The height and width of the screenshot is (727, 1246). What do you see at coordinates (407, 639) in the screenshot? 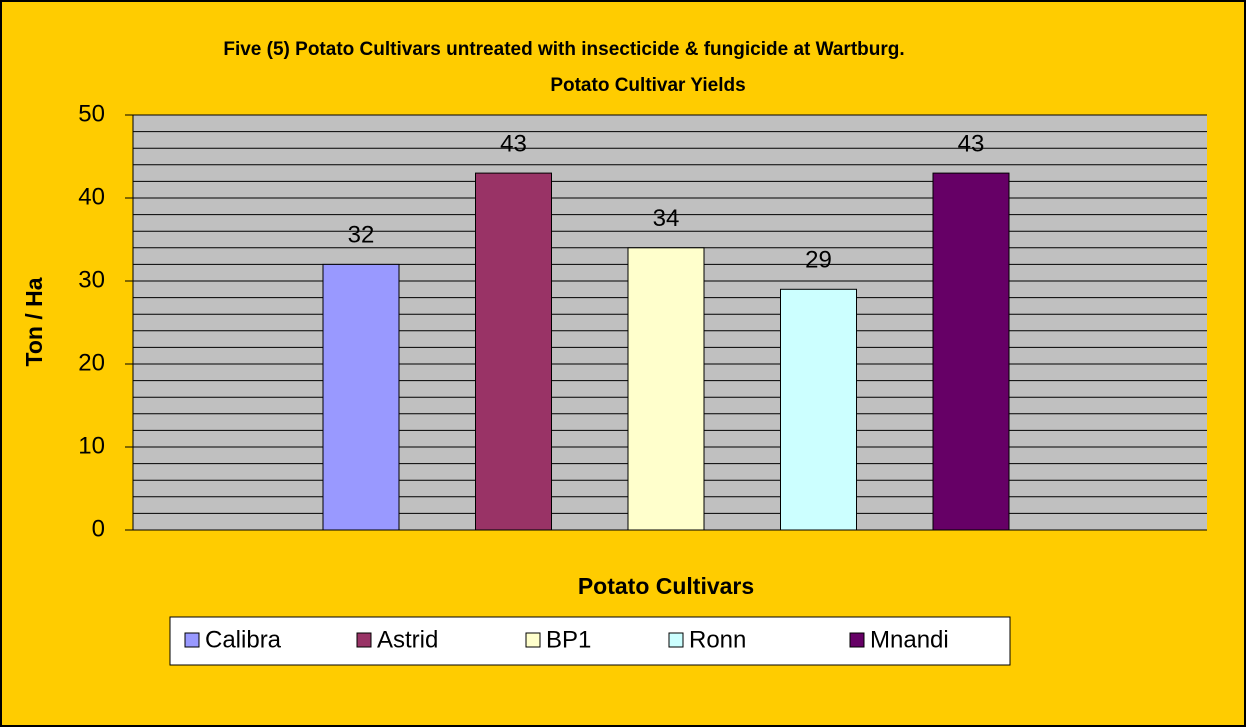
I see `legend-label: Astrid` at bounding box center [407, 639].